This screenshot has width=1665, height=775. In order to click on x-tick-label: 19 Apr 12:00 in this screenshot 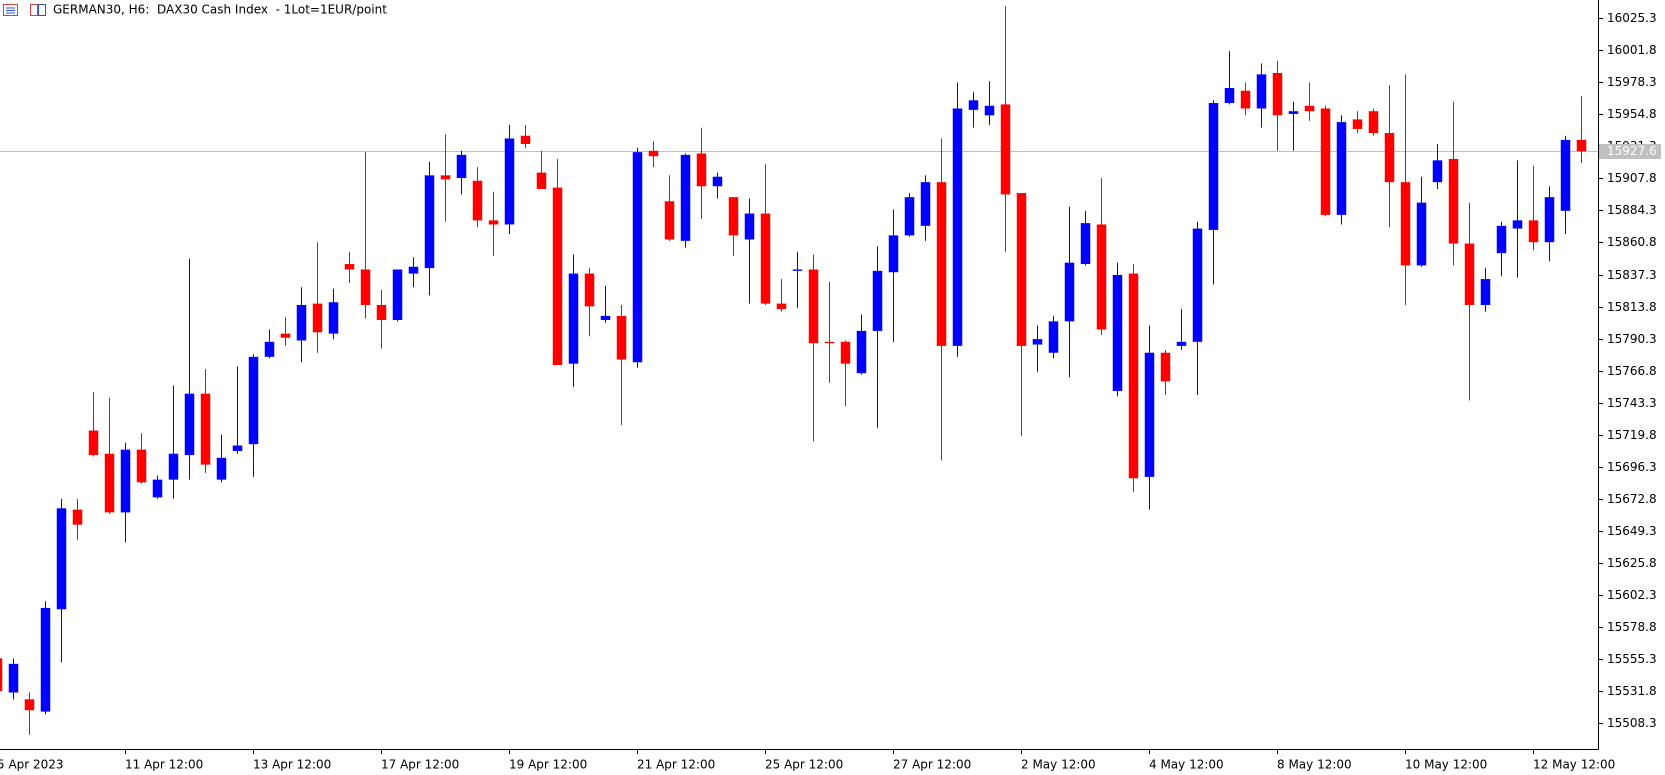, I will do `click(548, 765)`.